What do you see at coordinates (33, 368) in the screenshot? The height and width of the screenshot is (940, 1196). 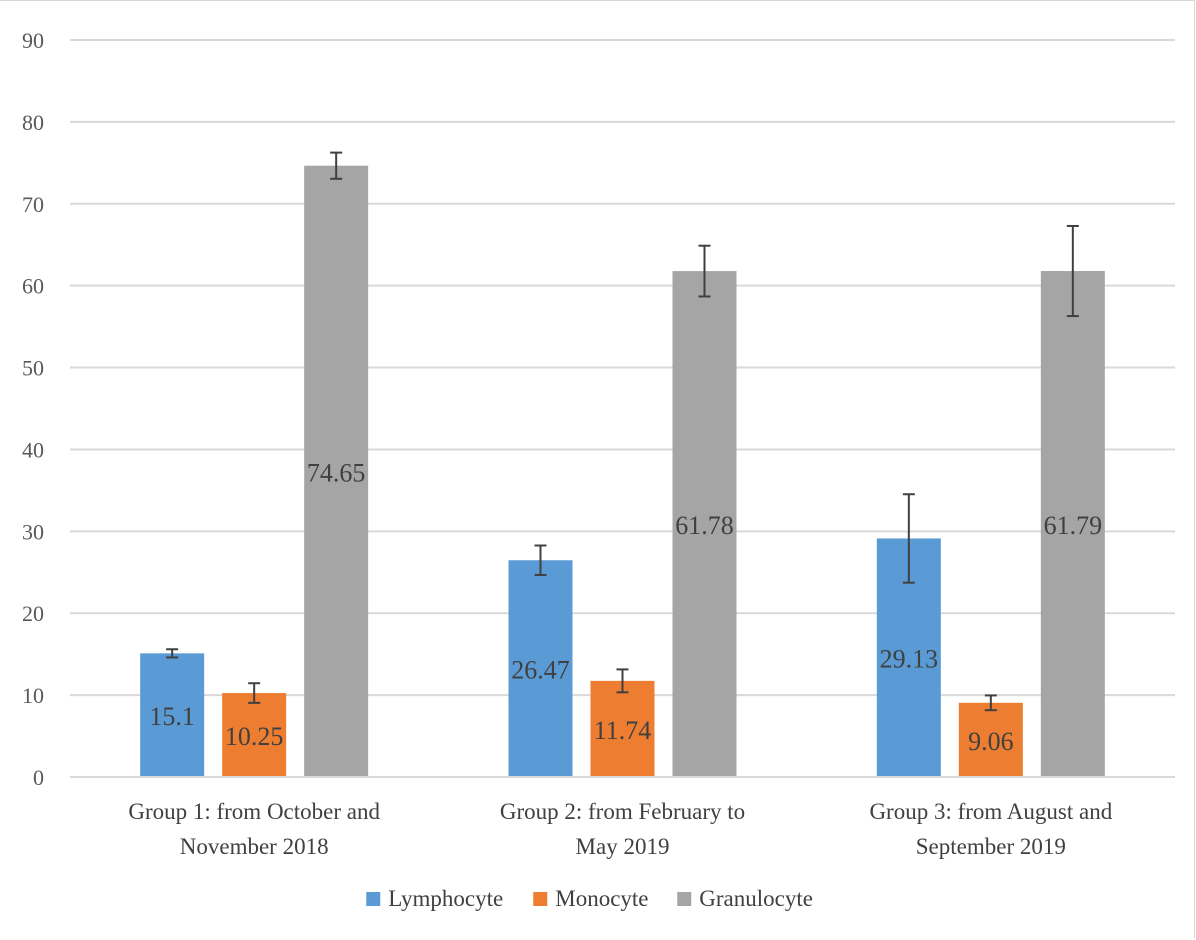 I see `y-tick-label: 50` at bounding box center [33, 368].